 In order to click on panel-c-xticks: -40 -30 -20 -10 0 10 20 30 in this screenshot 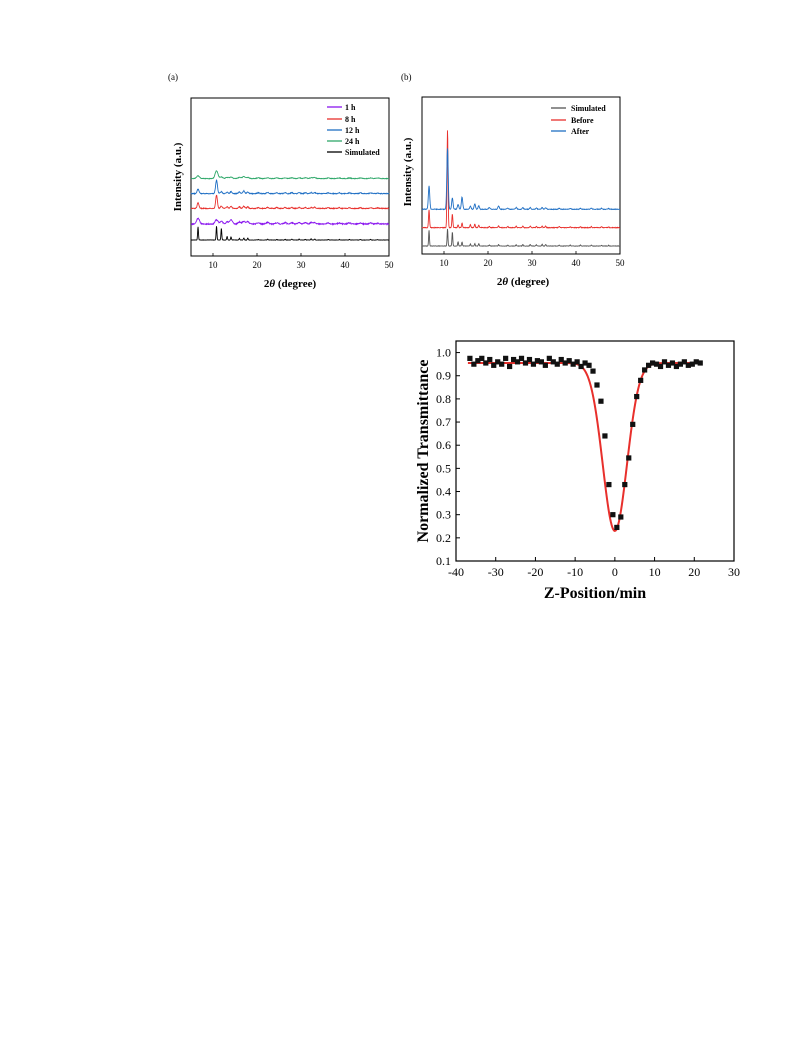, I will do `click(594, 568)`.